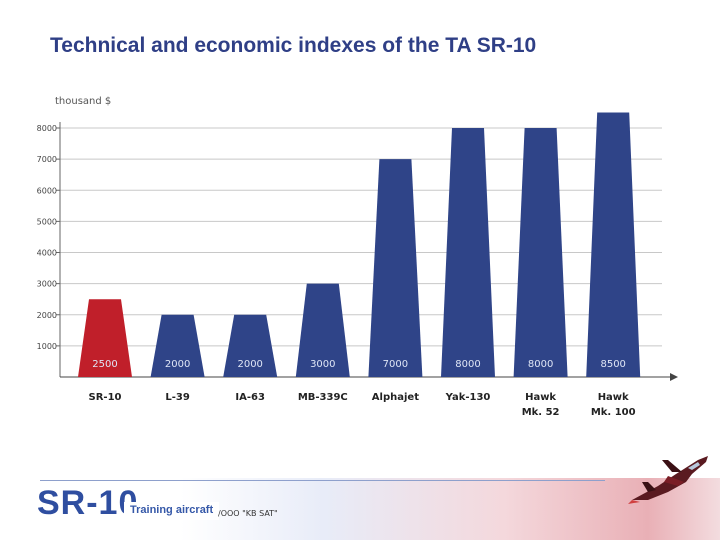 The height and width of the screenshot is (540, 720). I want to click on x-tick-label: Mk. 100, so click(613, 412).